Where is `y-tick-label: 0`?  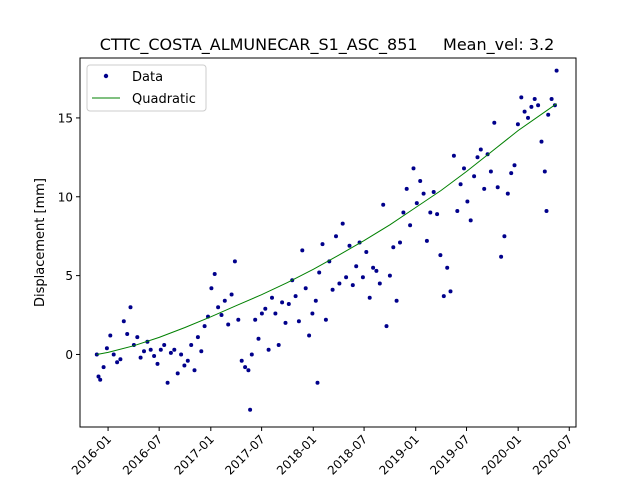 y-tick-label: 0 is located at coordinates (69, 355).